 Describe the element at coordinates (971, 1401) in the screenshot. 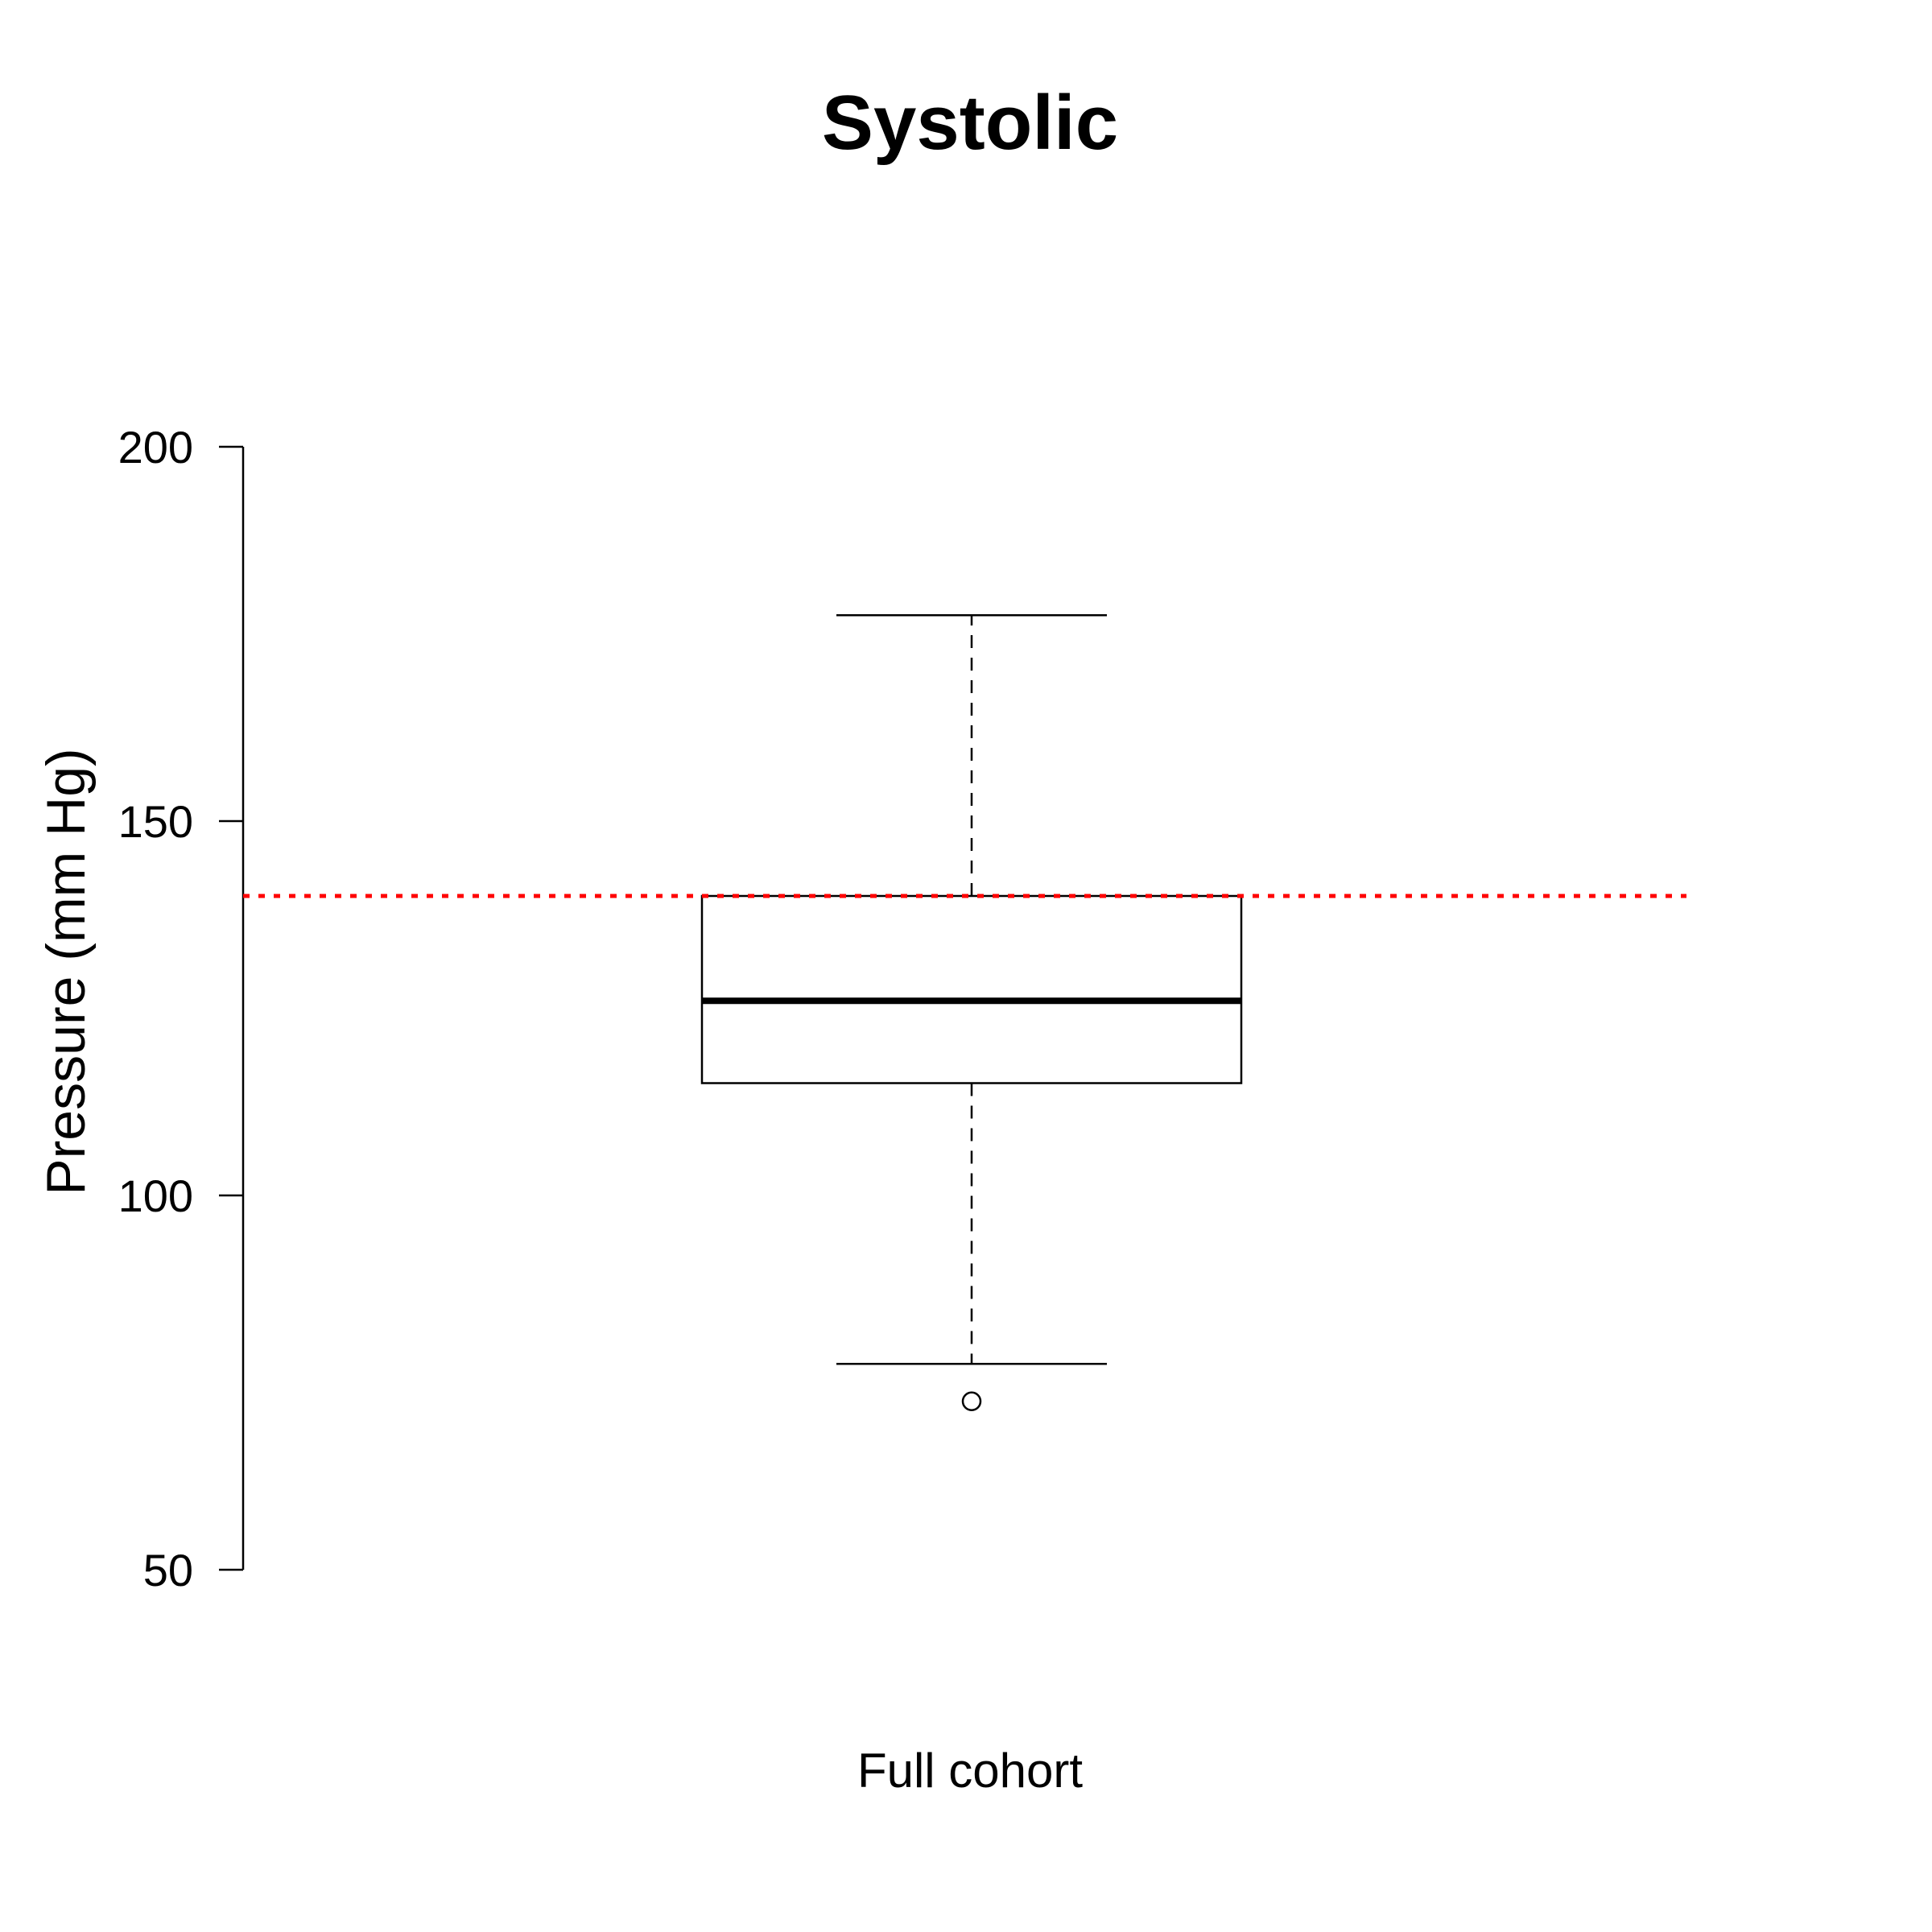

I see `outlier-point` at that location.